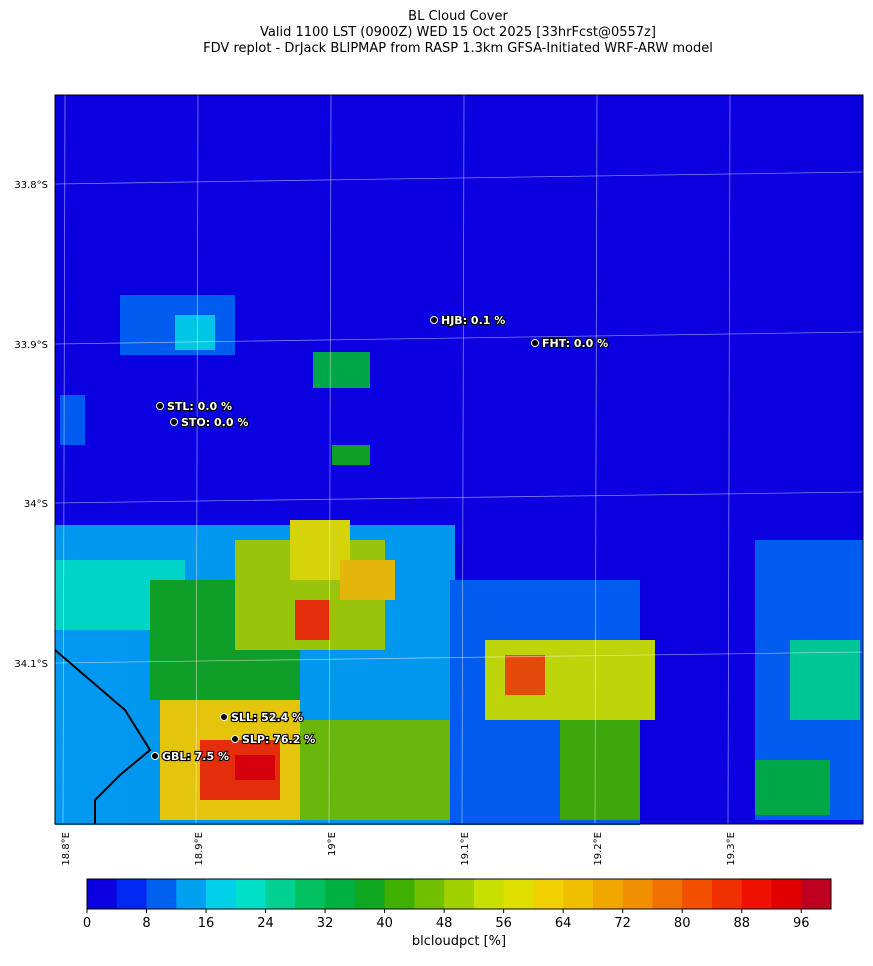 This screenshot has height=966, width=873. I want to click on lon-label: 19.1°E, so click(465, 849).